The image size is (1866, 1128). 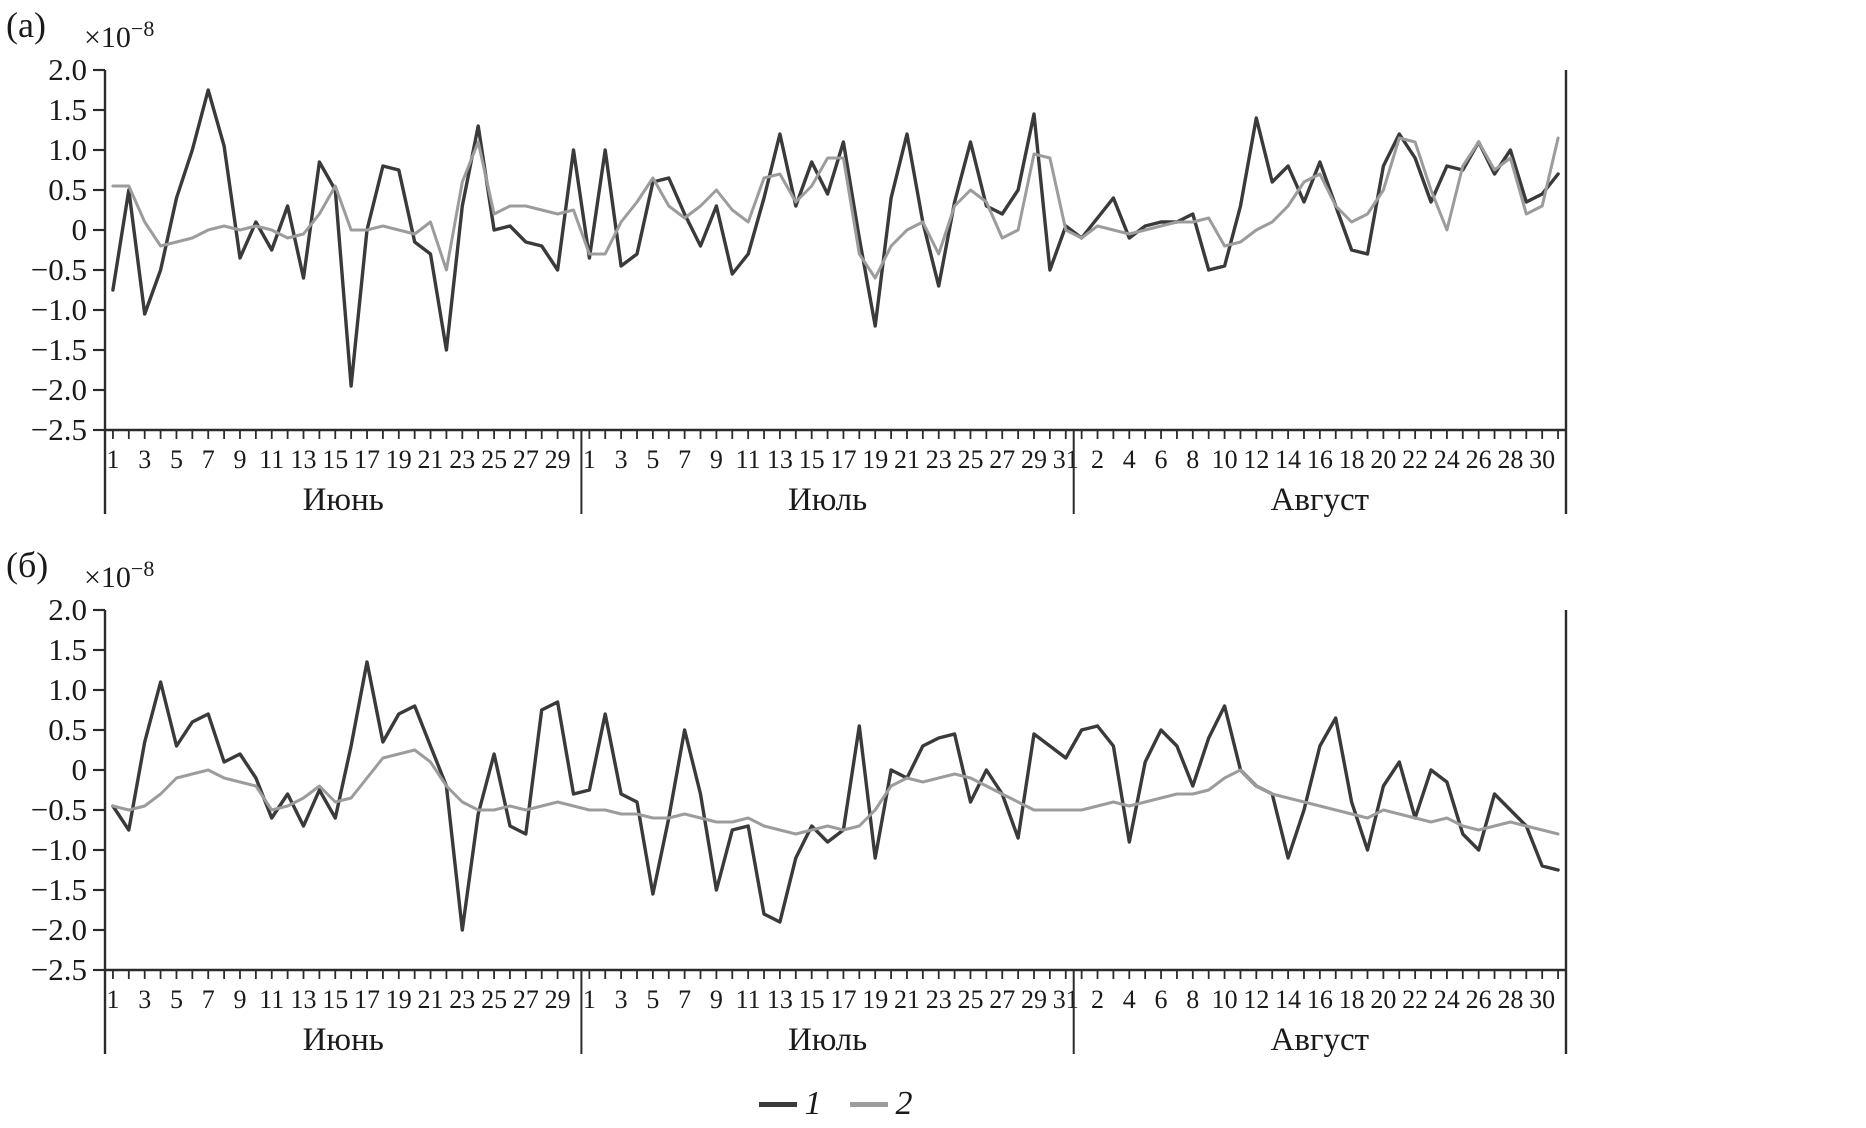 I want to click on month-label: Август, so click(x=1320, y=500).